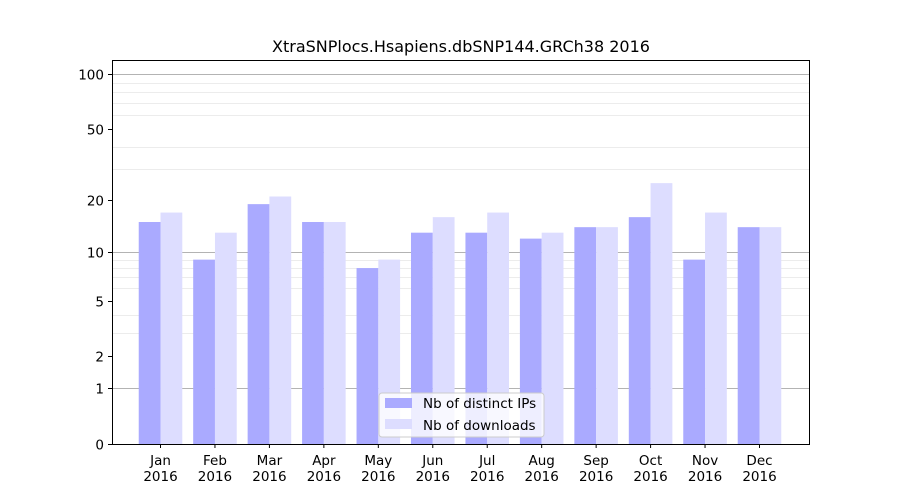 The image size is (900, 500). I want to click on legend: Nb of distinct IPs Nb of downloads, so click(461, 415).